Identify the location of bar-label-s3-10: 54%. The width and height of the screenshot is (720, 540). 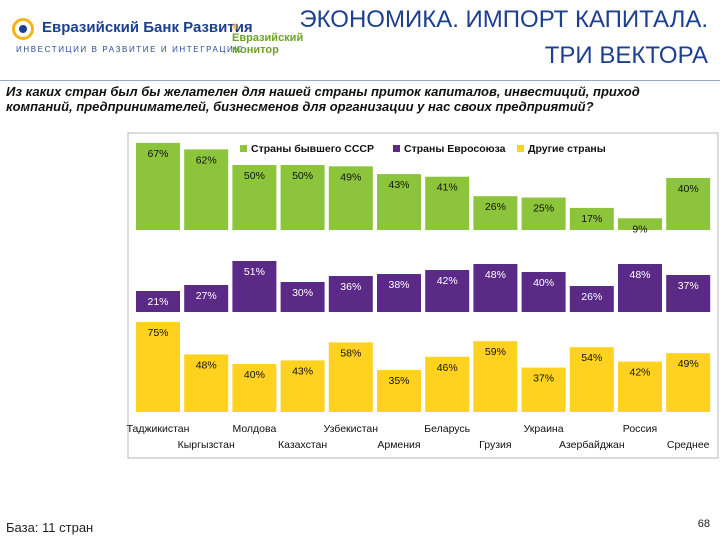
(591, 358).